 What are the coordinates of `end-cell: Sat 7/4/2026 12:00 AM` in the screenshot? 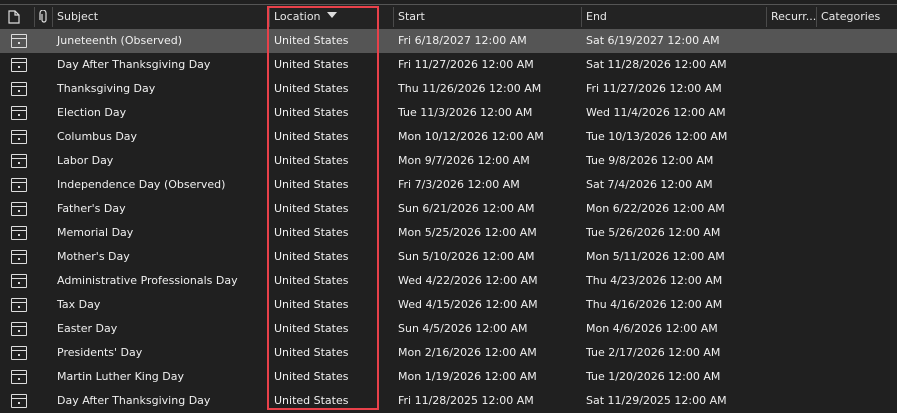 It's located at (649, 184).